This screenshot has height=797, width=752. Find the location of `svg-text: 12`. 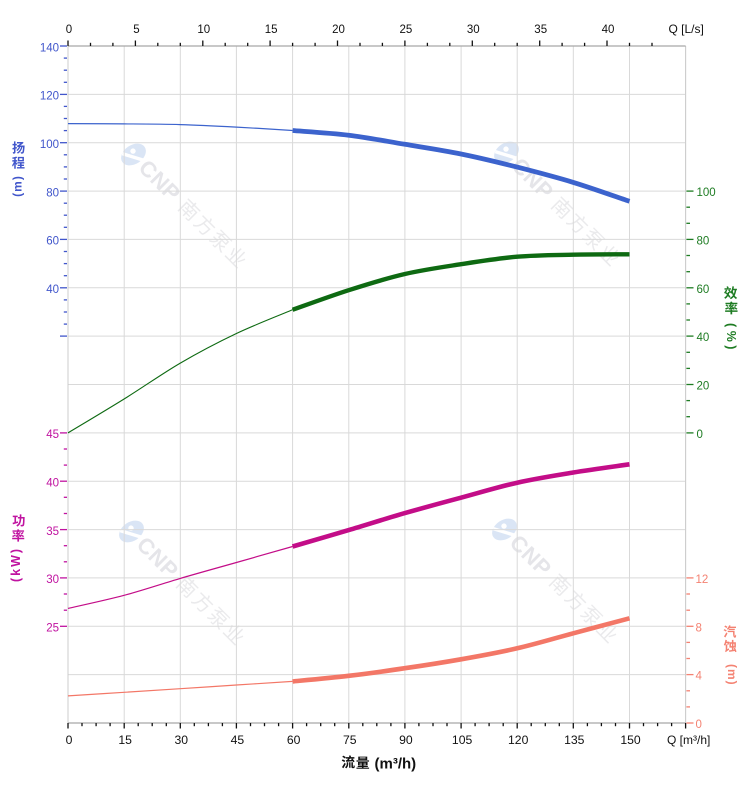

svg-text: 12 is located at coordinates (702, 580).